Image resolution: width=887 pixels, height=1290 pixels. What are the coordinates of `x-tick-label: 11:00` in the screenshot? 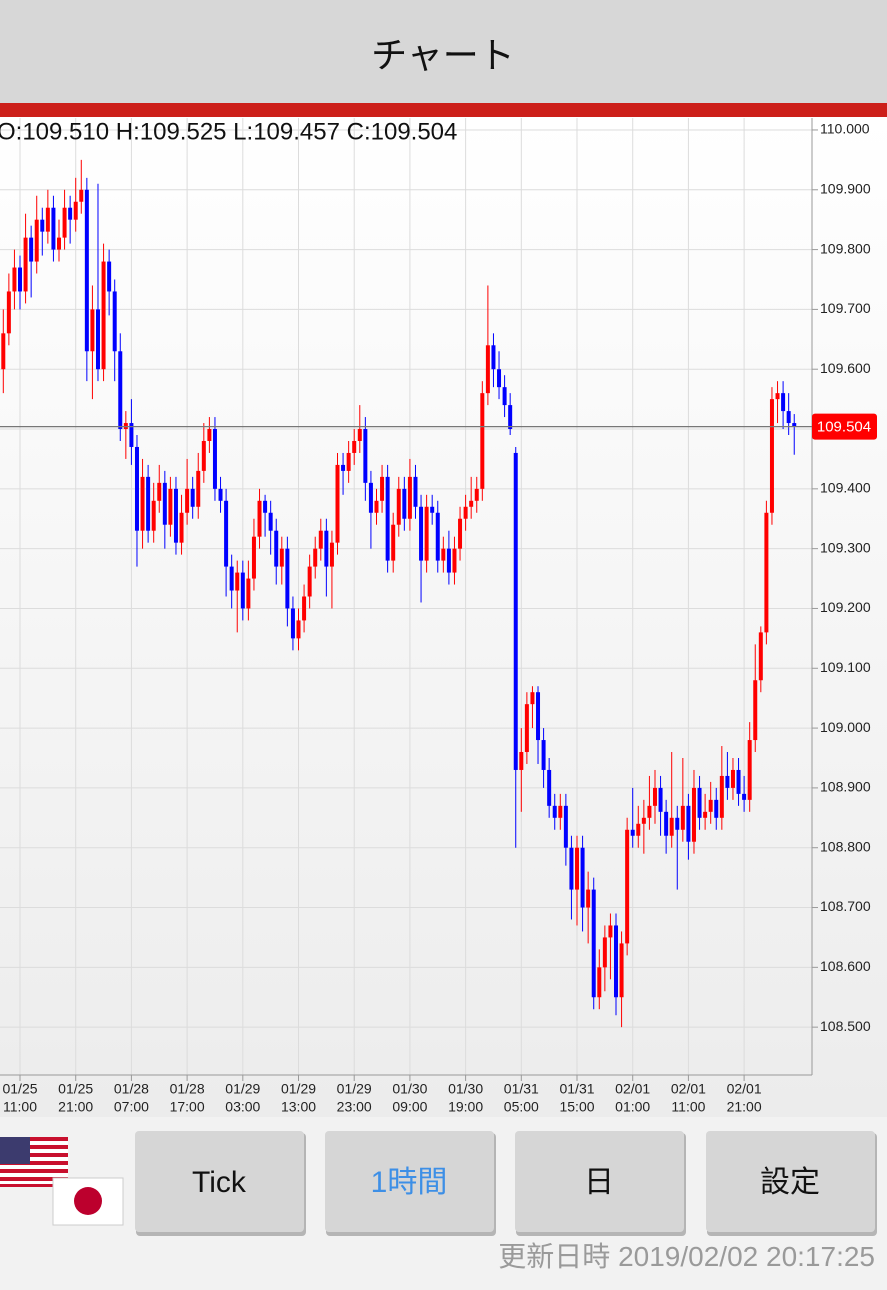 It's located at (688, 1107).